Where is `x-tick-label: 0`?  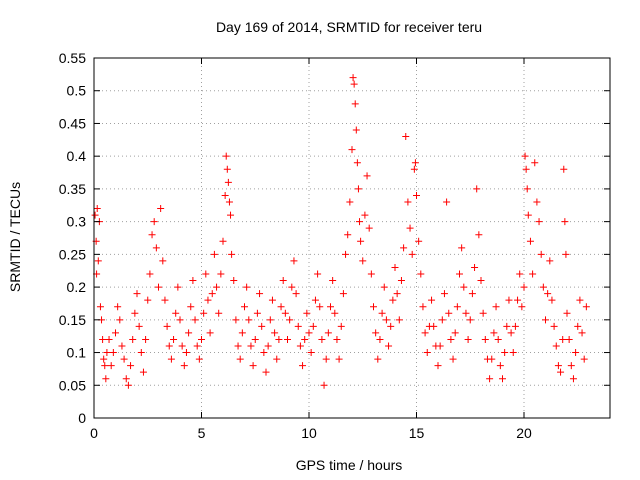 x-tick-label: 0 is located at coordinates (94, 433).